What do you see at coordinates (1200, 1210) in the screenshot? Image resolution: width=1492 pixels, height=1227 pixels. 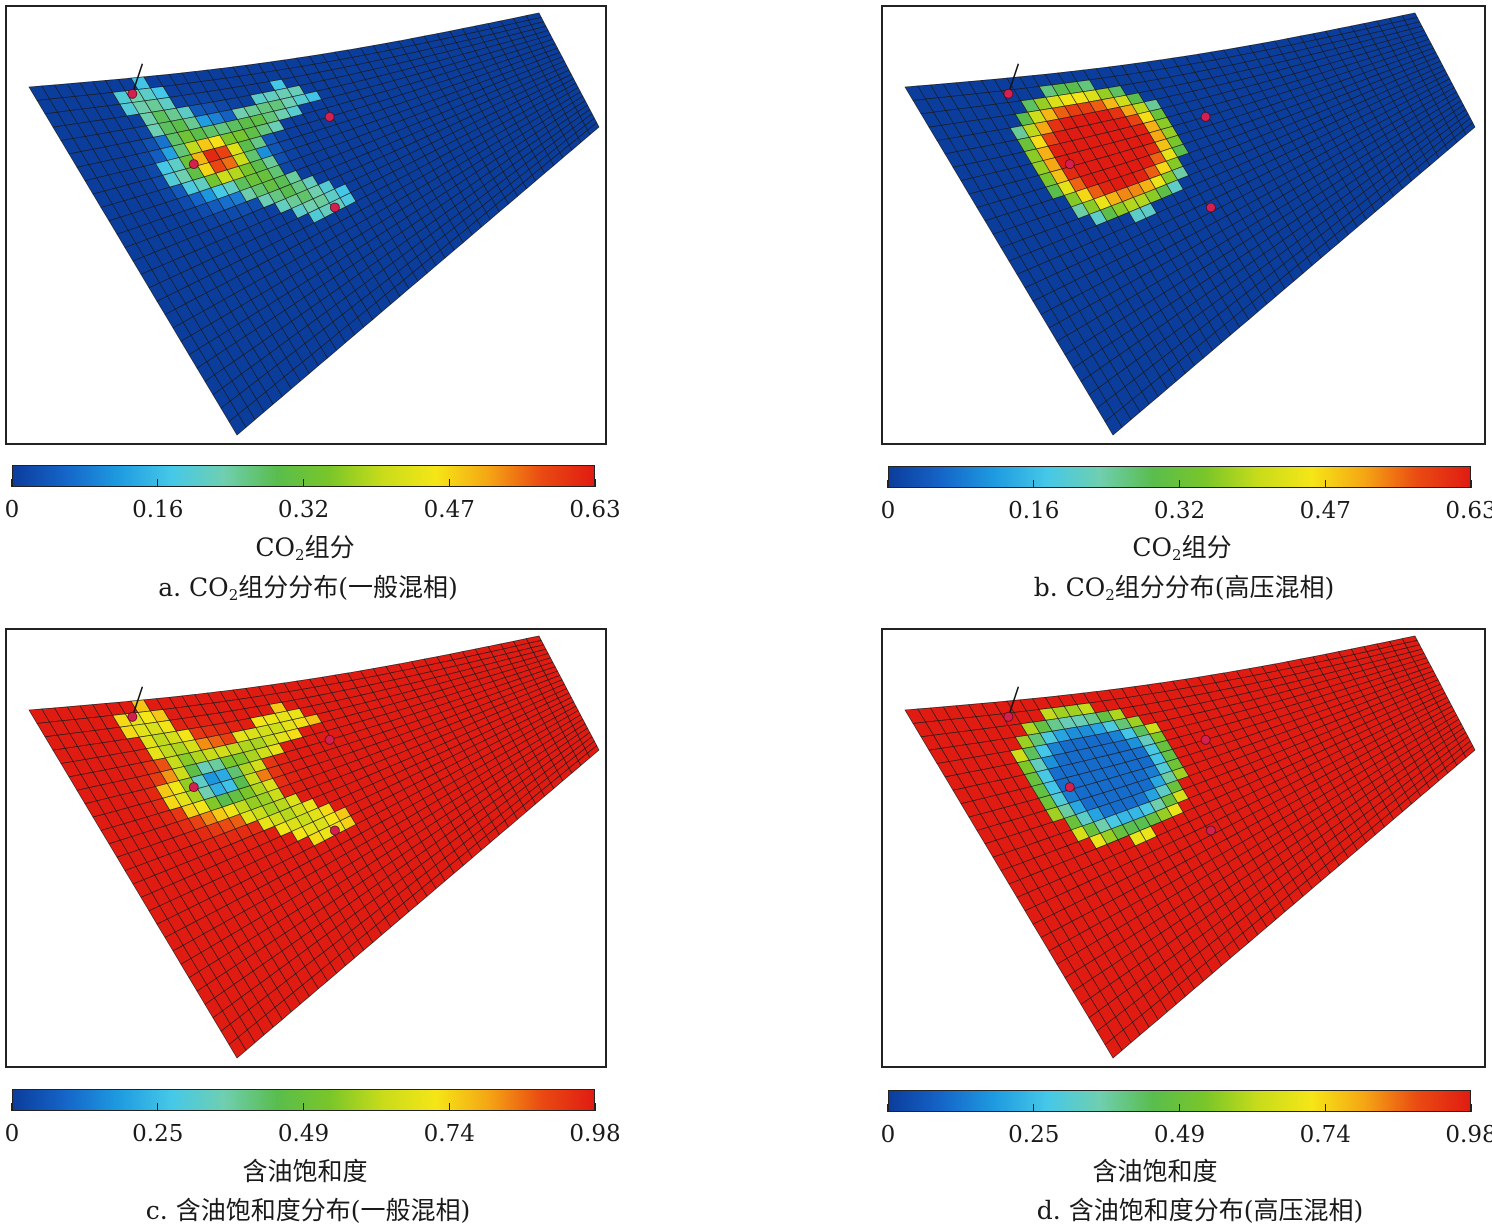 I see `caption-d: d. 含油饱和度分布(高压混相)` at bounding box center [1200, 1210].